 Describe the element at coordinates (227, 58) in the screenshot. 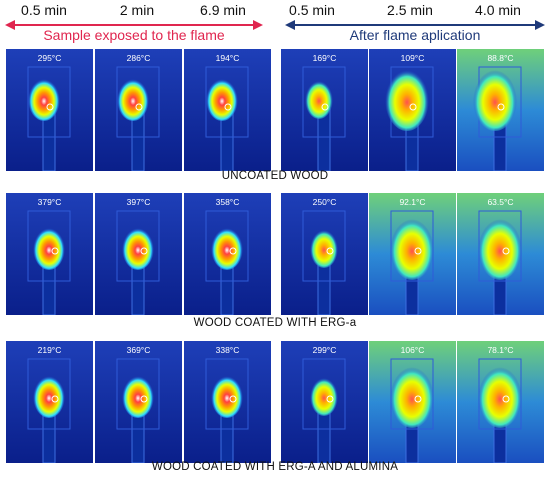

I see `temperature-reading: 194°C` at that location.